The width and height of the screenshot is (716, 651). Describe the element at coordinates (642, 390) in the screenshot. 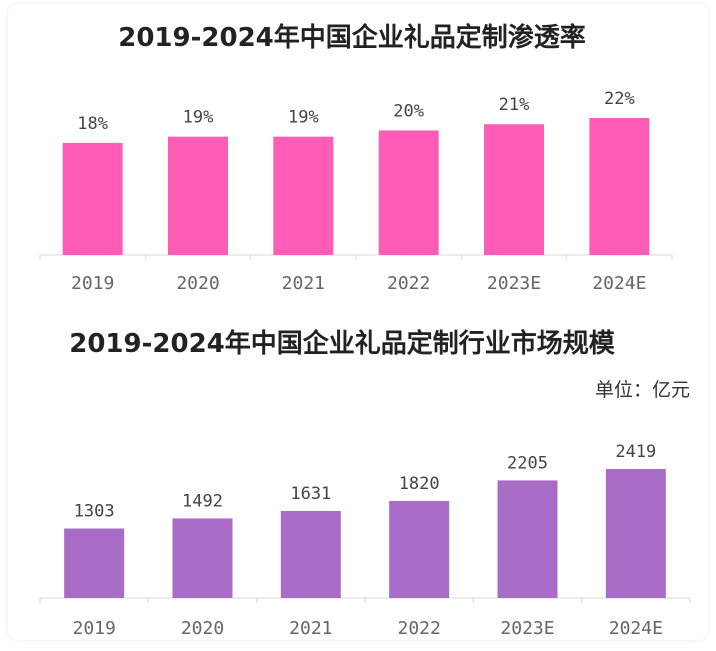

I see `chart-2-unit-label: 单位：亿元` at that location.